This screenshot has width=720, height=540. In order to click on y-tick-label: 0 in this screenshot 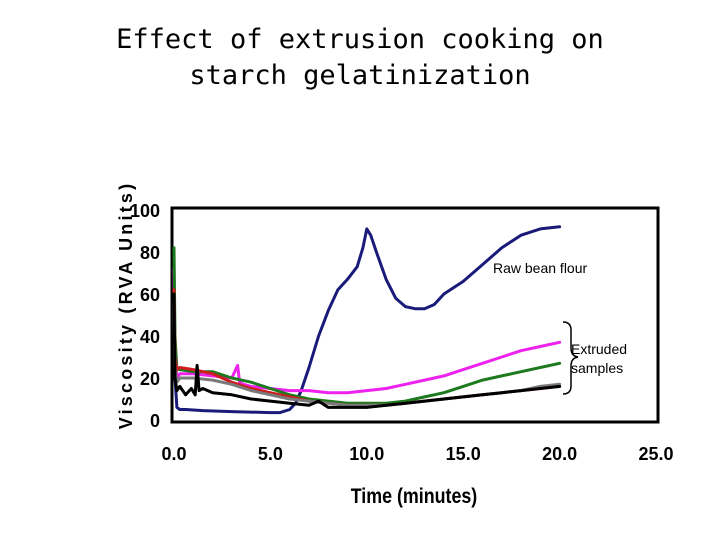, I will do `click(155, 421)`.